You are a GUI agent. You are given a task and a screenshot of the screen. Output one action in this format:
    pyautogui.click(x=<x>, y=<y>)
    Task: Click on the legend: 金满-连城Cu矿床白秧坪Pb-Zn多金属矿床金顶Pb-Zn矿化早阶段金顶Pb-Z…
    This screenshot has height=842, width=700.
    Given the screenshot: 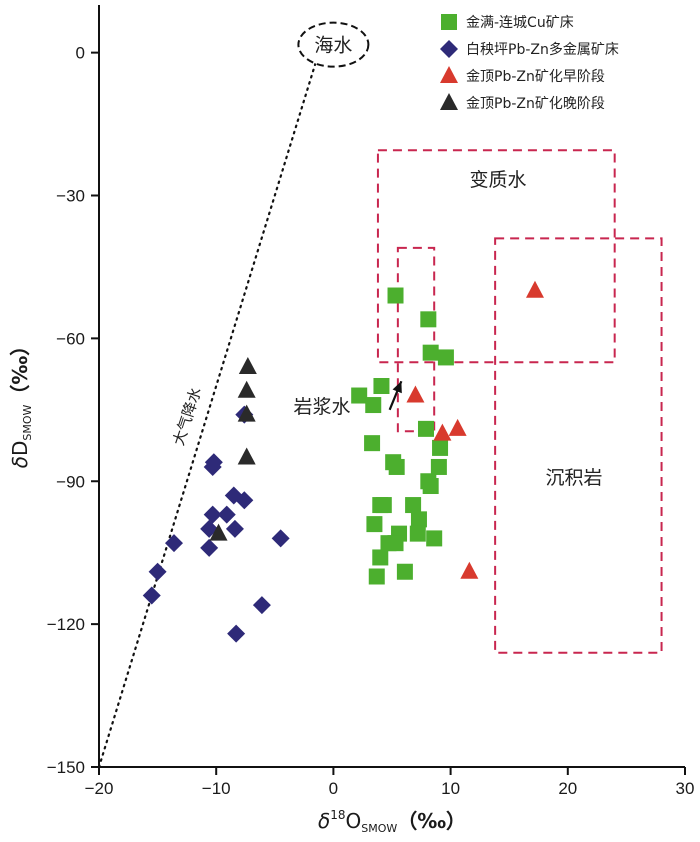 What is the action you would take?
    pyautogui.click(x=529, y=63)
    